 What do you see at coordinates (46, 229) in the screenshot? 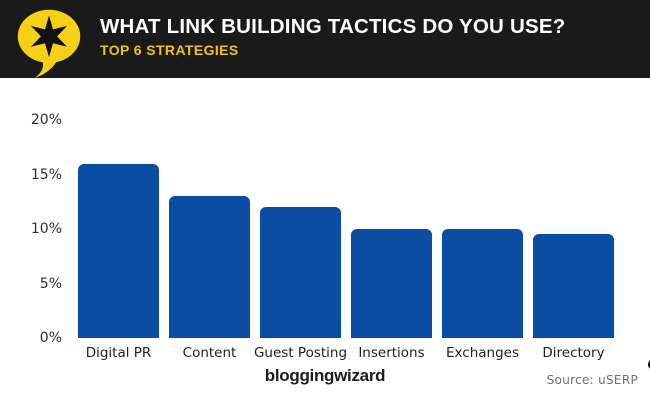
I see `y-tick-label: 10%` at bounding box center [46, 229].